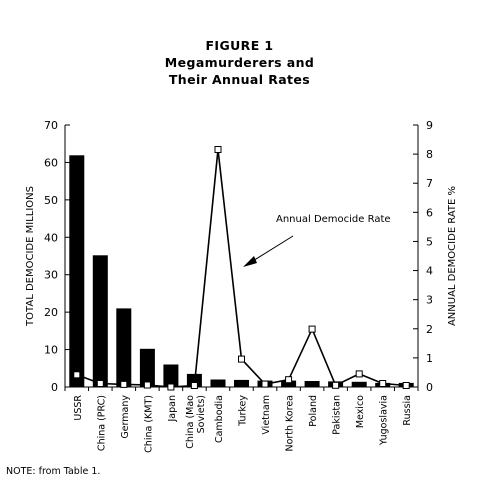 This screenshot has width=479, height=487. What do you see at coordinates (148, 424) in the screenshot?
I see `x-tick-label-3: China (KMT)` at bounding box center [148, 424].